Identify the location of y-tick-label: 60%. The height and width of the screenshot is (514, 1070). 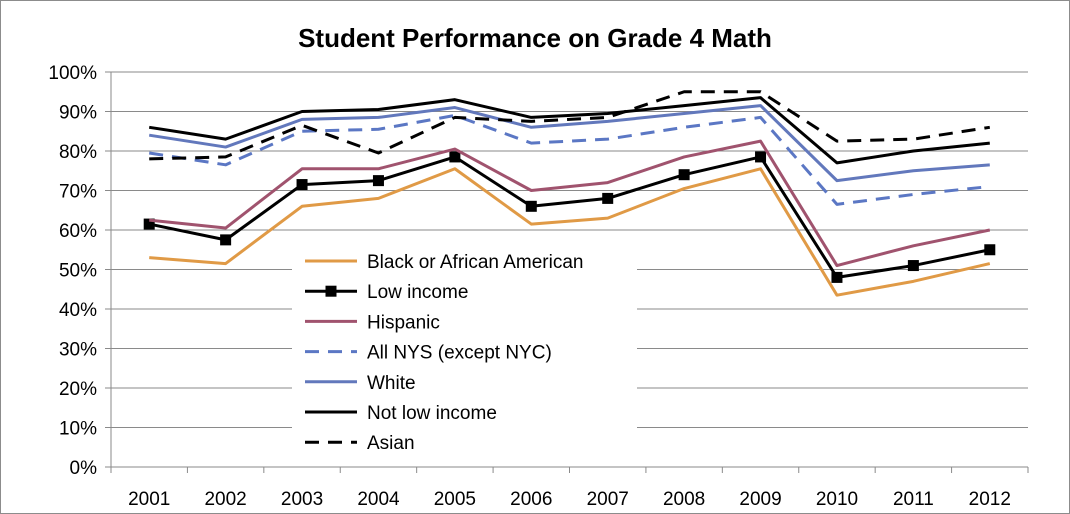
(78, 231).